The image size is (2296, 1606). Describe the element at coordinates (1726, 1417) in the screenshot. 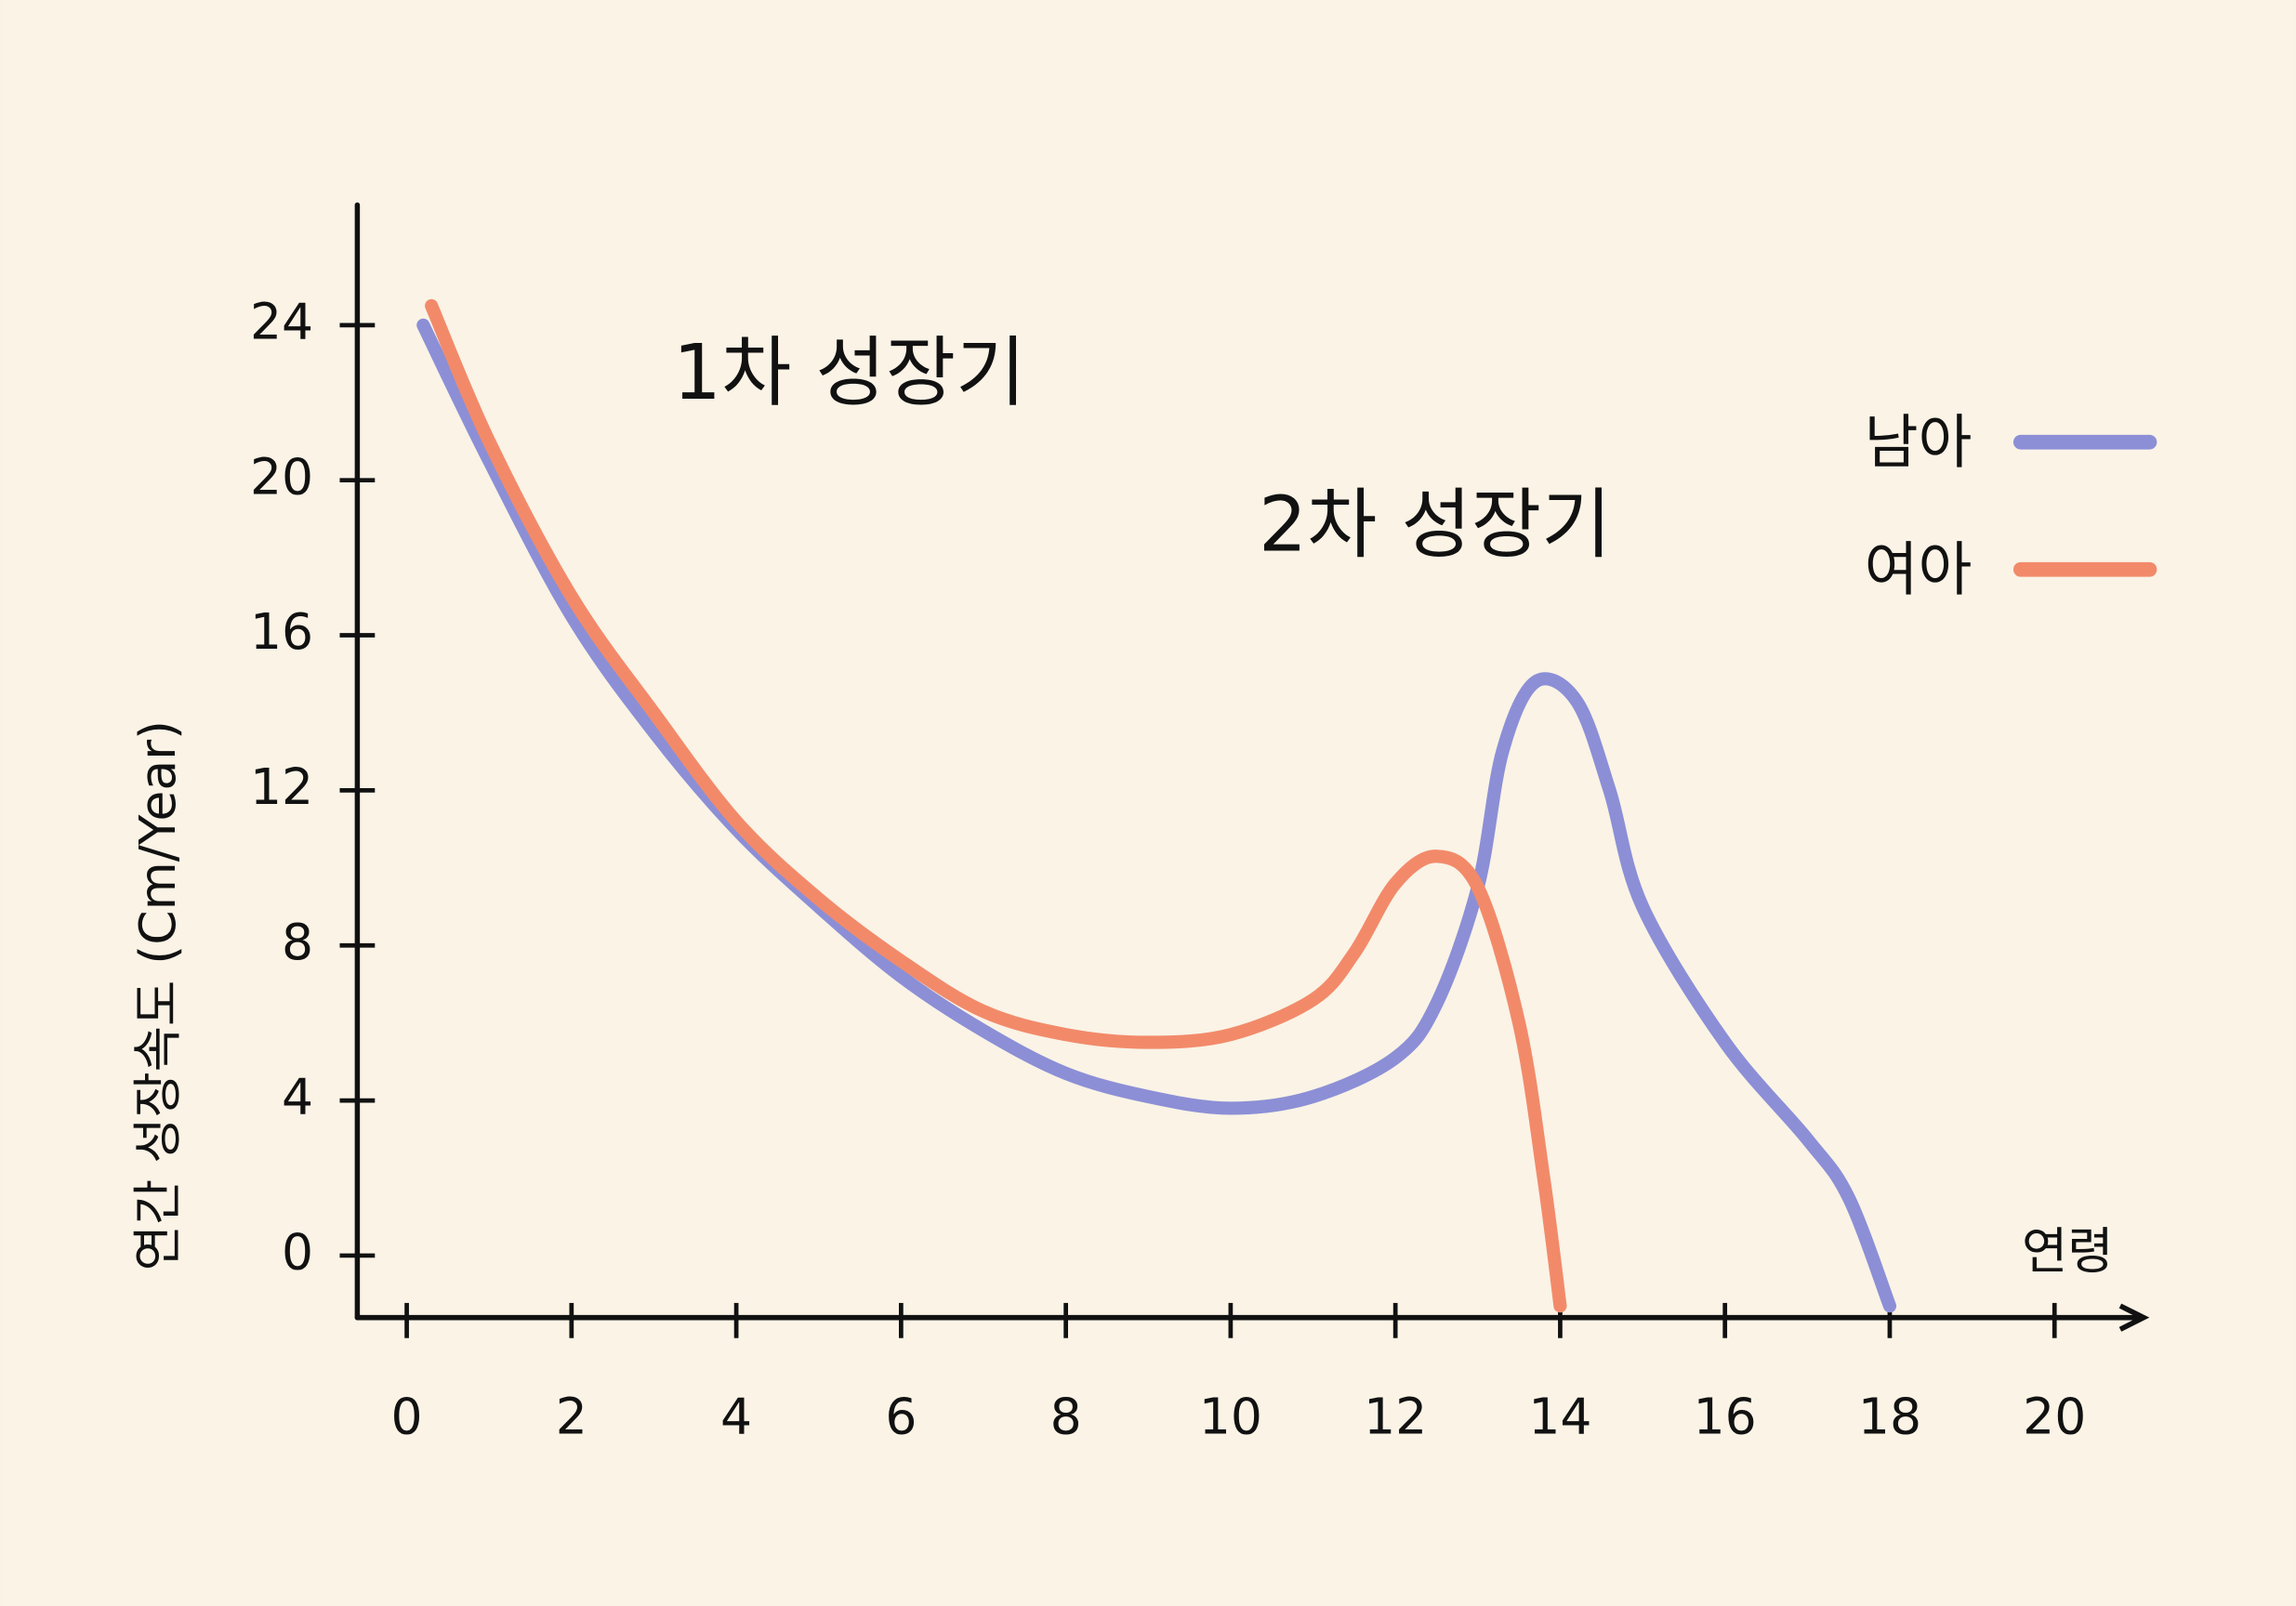

I see `x-tick-label: 16` at that location.